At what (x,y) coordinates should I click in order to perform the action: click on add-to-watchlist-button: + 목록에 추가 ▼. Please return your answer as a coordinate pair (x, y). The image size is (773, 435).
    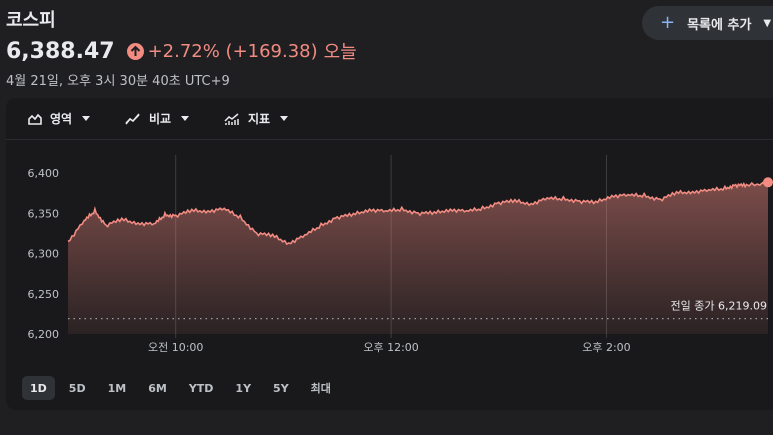
    Looking at the image, I should click on (707, 23).